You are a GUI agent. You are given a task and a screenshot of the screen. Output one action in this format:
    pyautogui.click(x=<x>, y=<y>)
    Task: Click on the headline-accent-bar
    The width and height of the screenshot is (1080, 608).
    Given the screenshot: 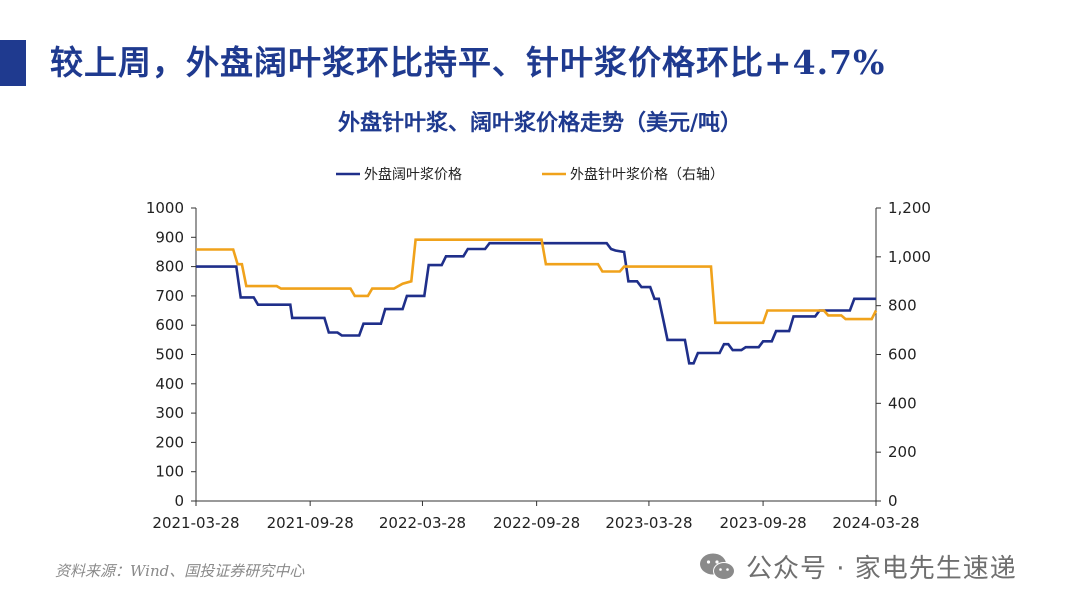 What is the action you would take?
    pyautogui.click(x=13, y=63)
    